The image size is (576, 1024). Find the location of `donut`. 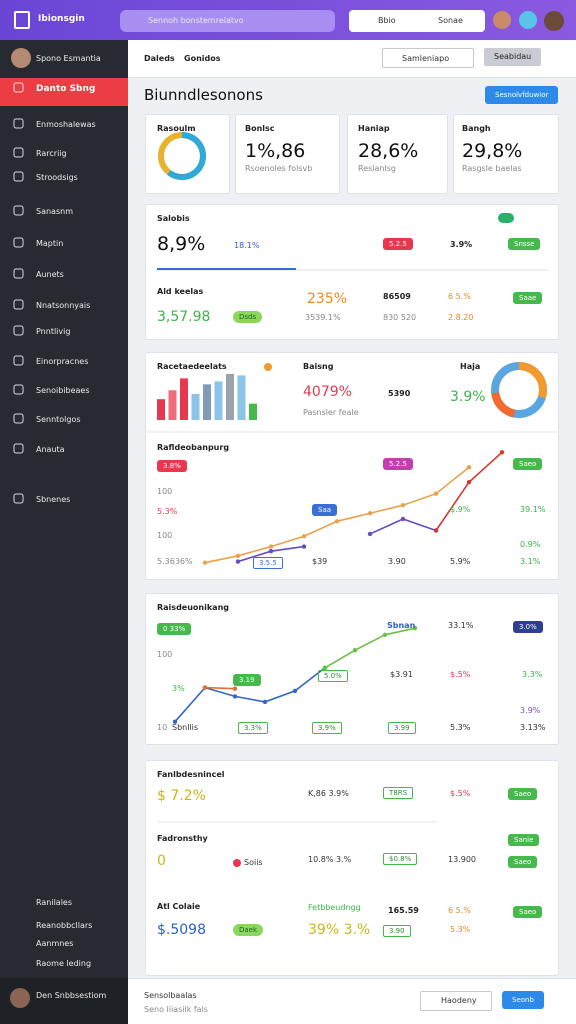

donut is located at coordinates (182, 156).